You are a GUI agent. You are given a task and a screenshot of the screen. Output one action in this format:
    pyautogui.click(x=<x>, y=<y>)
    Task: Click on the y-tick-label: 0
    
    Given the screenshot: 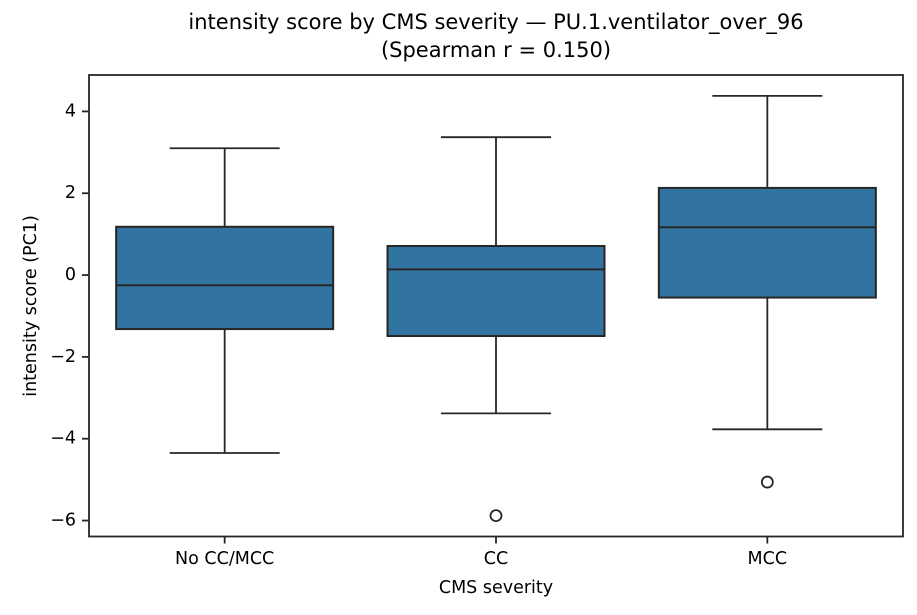 What is the action you would take?
    pyautogui.click(x=70, y=275)
    